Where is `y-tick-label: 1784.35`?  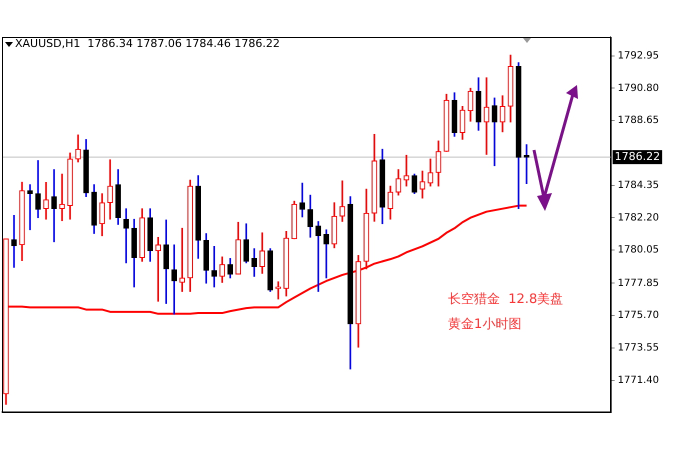 y-tick-label: 1784.35 is located at coordinates (639, 185).